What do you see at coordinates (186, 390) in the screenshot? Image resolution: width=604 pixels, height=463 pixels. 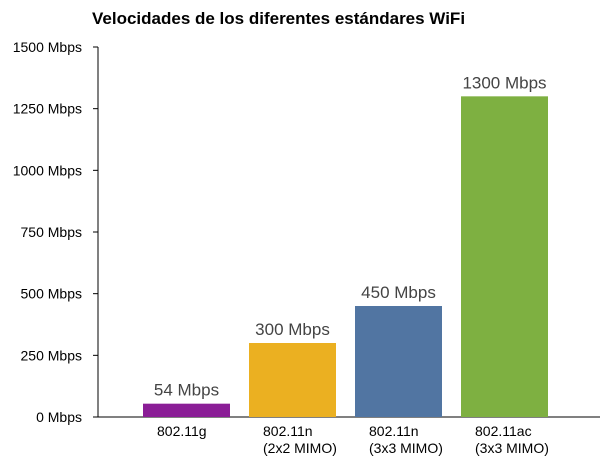 I see `data-label: 54 Mbps` at bounding box center [186, 390].